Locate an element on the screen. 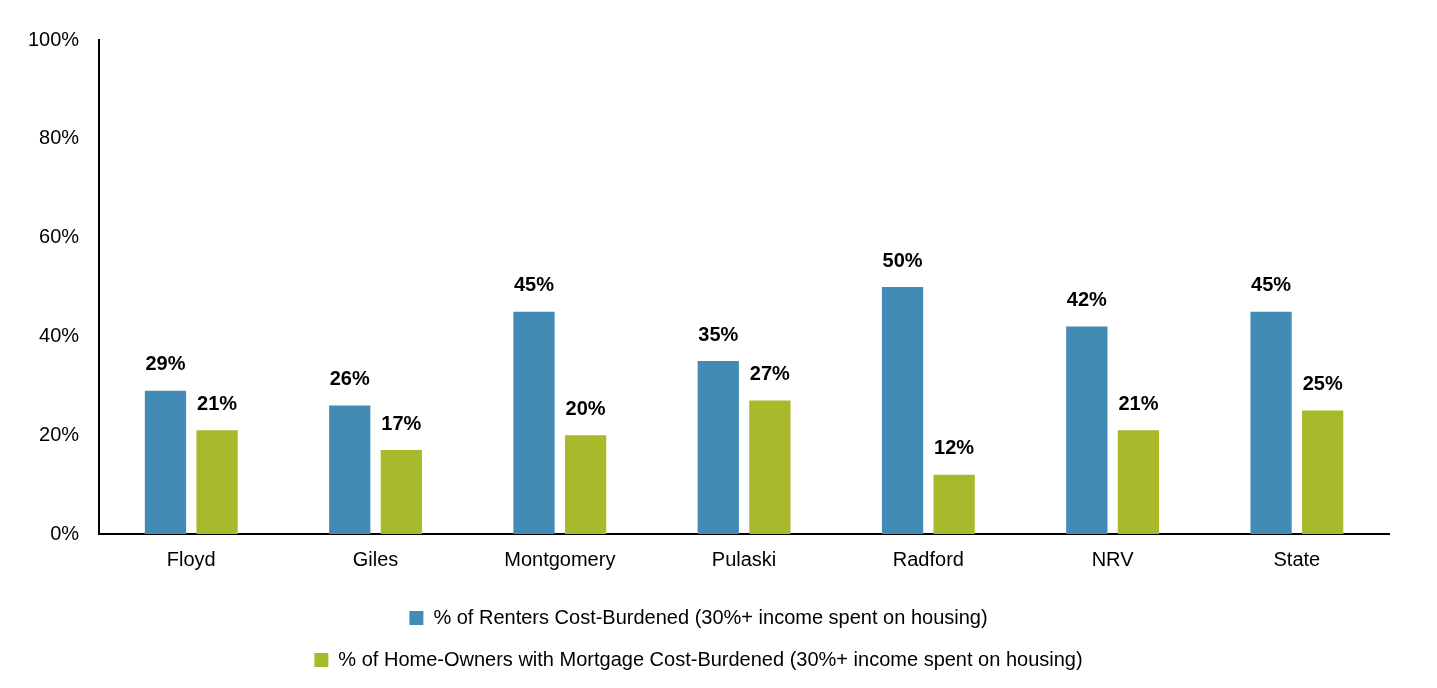  x-tick-label: Pulaski is located at coordinates (744, 558).